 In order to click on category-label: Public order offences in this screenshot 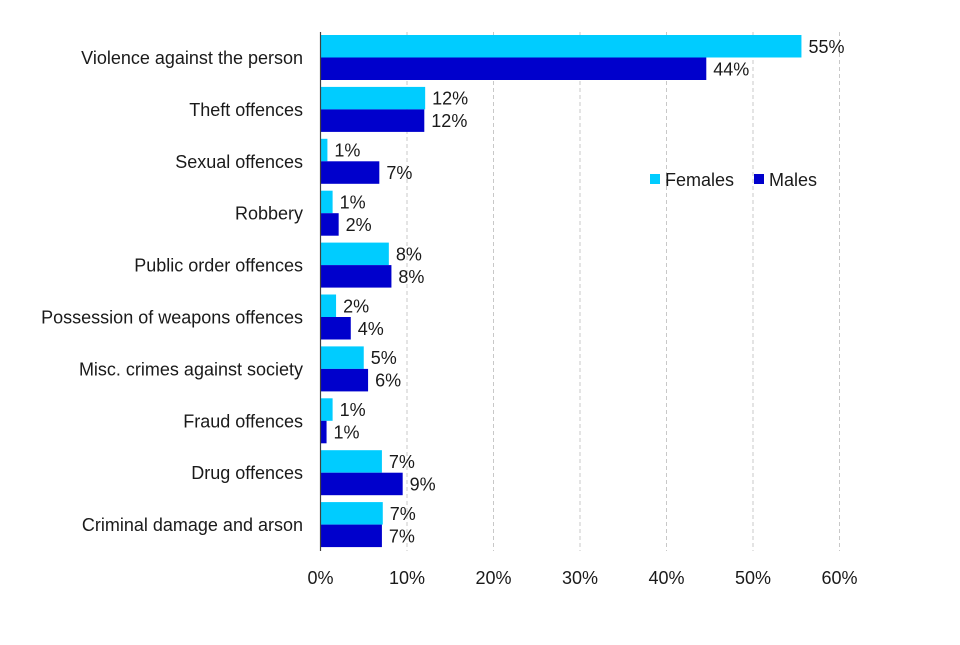, I will do `click(218, 266)`.